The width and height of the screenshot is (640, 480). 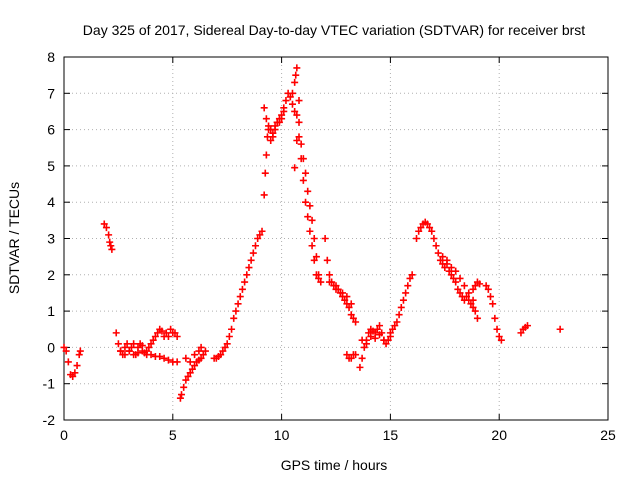 What do you see at coordinates (334, 465) in the screenshot?
I see `x-axis-label: GPS time / hours` at bounding box center [334, 465].